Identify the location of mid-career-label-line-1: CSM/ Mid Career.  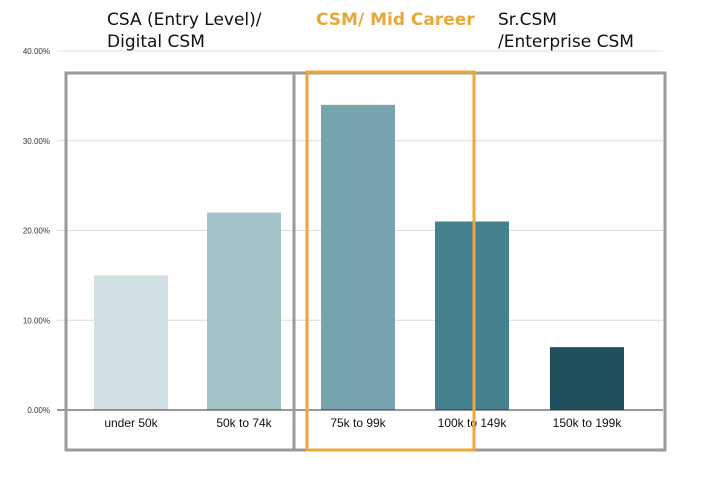
(395, 20).